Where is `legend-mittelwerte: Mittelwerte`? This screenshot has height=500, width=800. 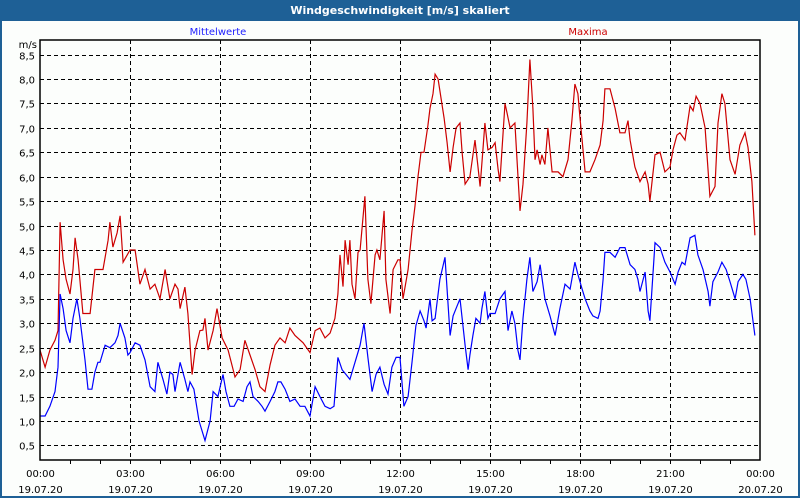 legend-mittelwerte: Mittelwerte is located at coordinates (218, 32).